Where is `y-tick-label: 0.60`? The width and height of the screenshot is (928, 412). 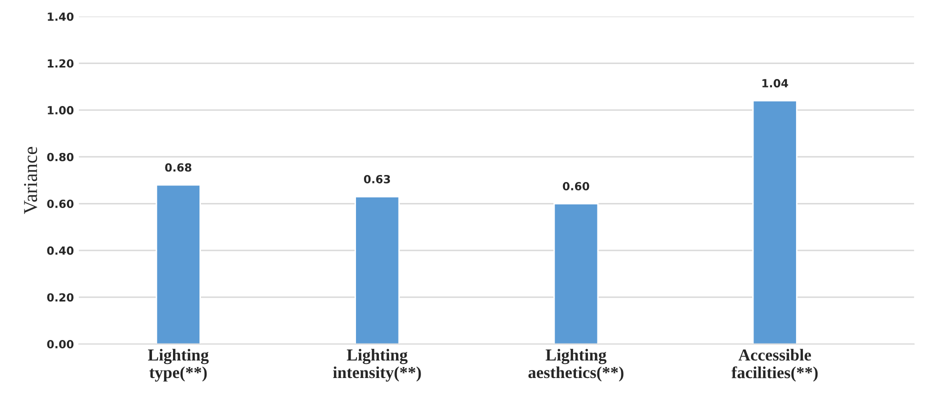 y-tick-label: 0.60 is located at coordinates (60, 204).